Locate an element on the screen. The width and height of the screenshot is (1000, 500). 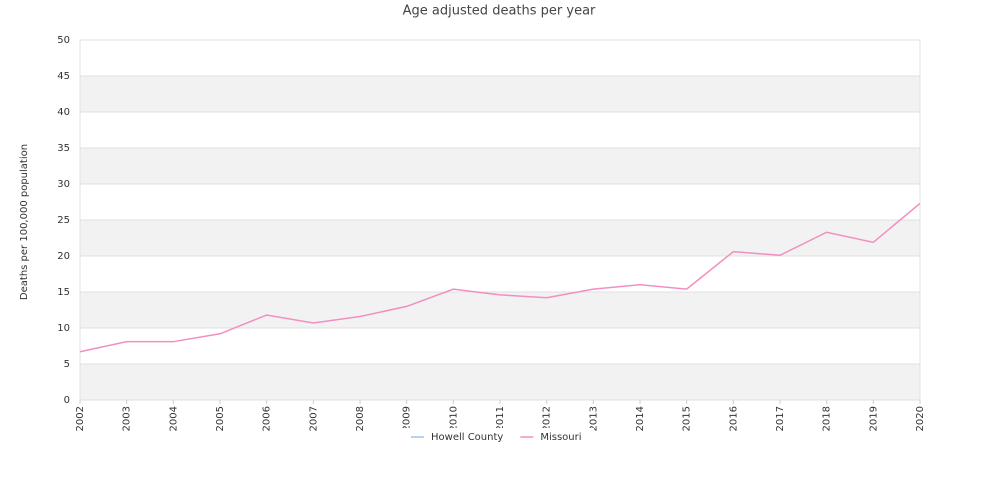
y-tick-label: 40 is located at coordinates (63, 112).